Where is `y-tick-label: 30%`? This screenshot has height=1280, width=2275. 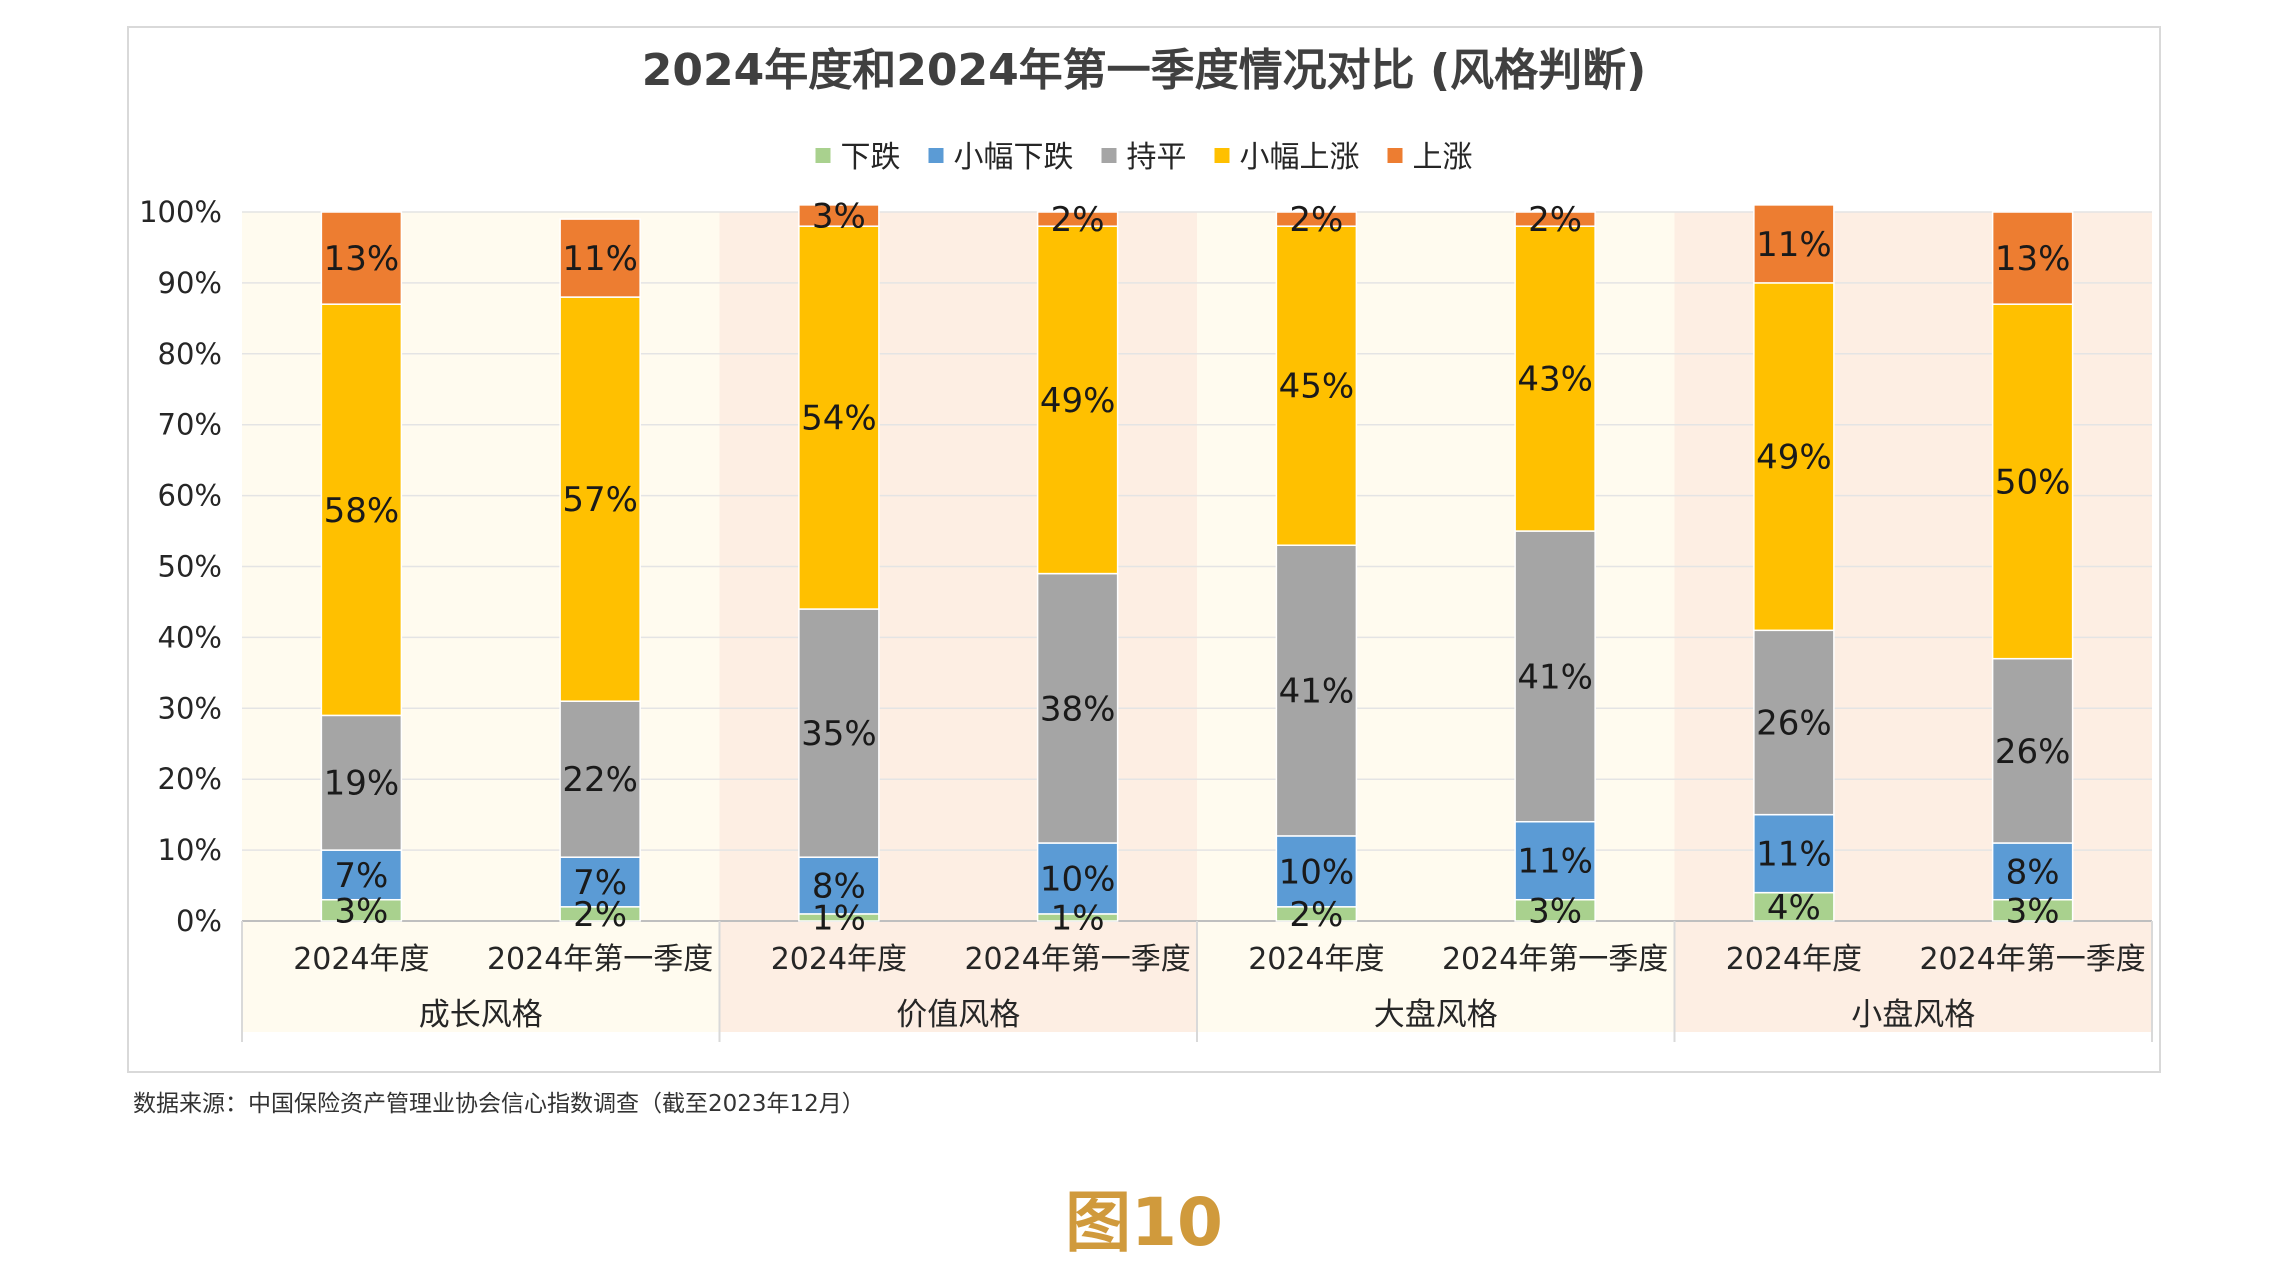
y-tick-label: 30% is located at coordinates (190, 708).